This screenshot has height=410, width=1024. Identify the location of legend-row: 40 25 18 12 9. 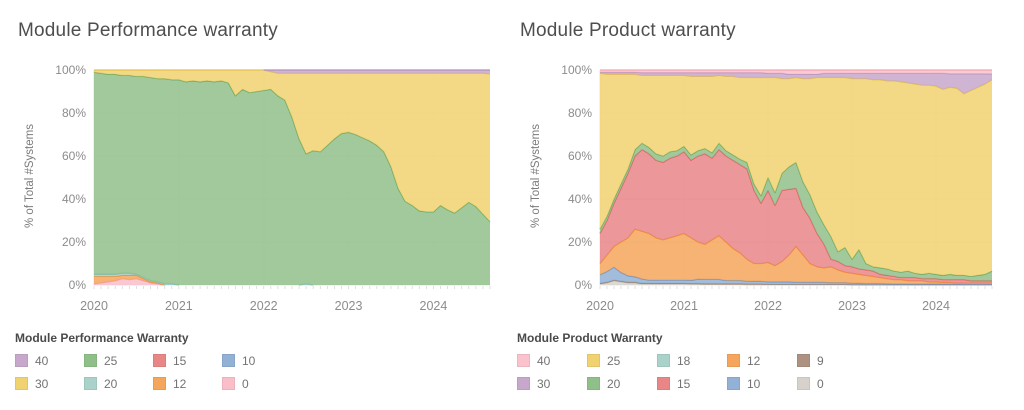
(692, 360).